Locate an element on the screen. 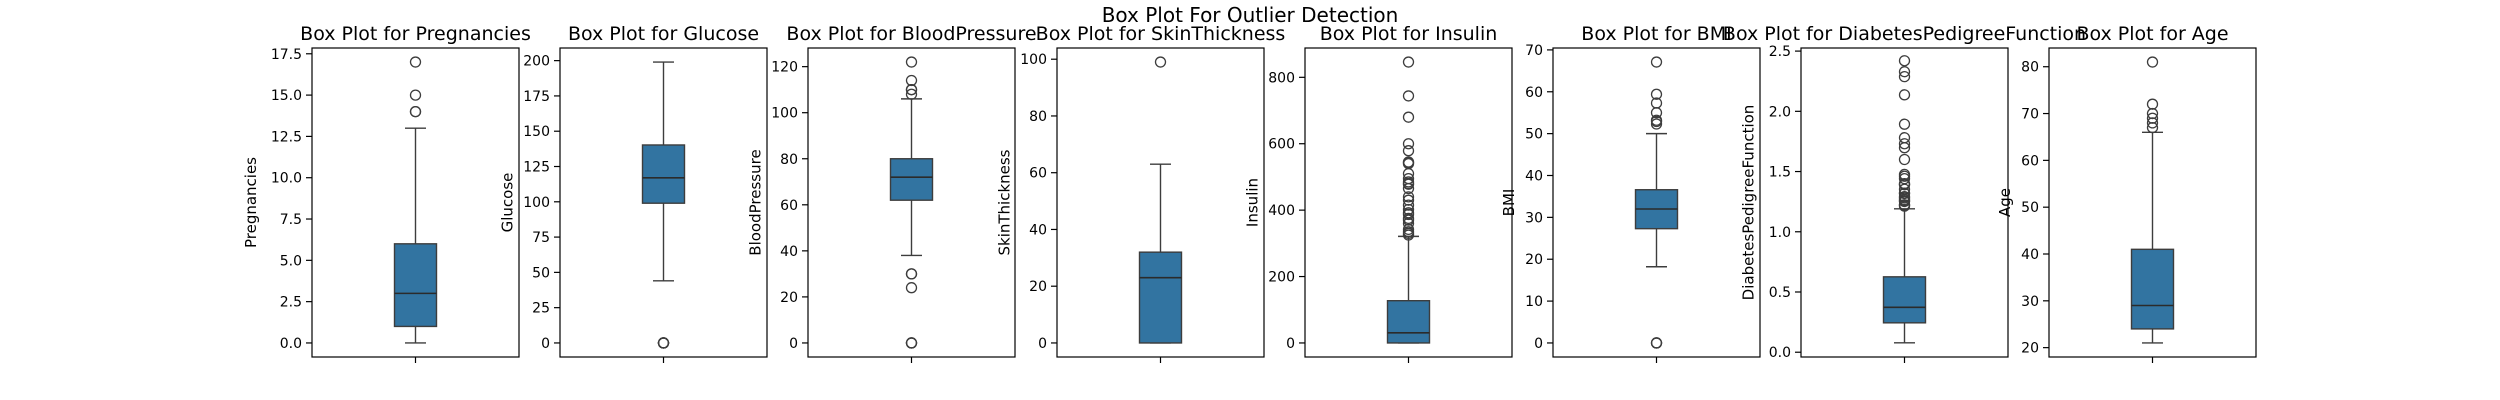  subplot: Box Plot for Age 20 30 40 50 60 70 80 Age is located at coordinates (2126, 193).